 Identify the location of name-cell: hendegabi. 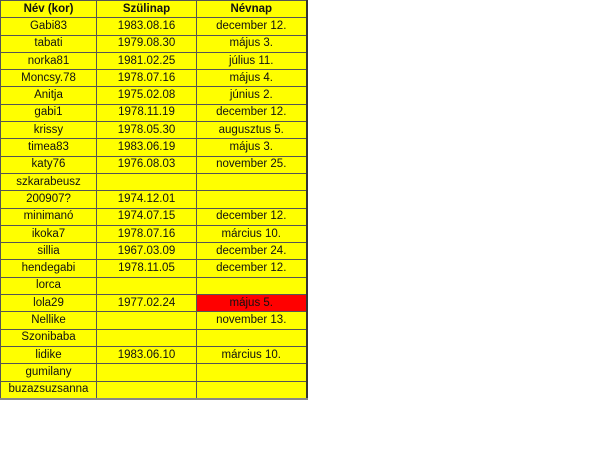
(48, 268).